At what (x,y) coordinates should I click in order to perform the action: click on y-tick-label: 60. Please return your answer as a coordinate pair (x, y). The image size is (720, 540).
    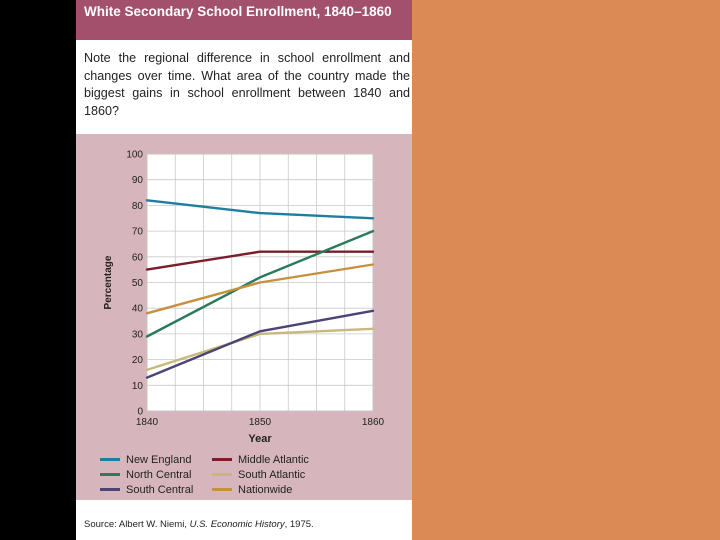
    Looking at the image, I should click on (138, 257).